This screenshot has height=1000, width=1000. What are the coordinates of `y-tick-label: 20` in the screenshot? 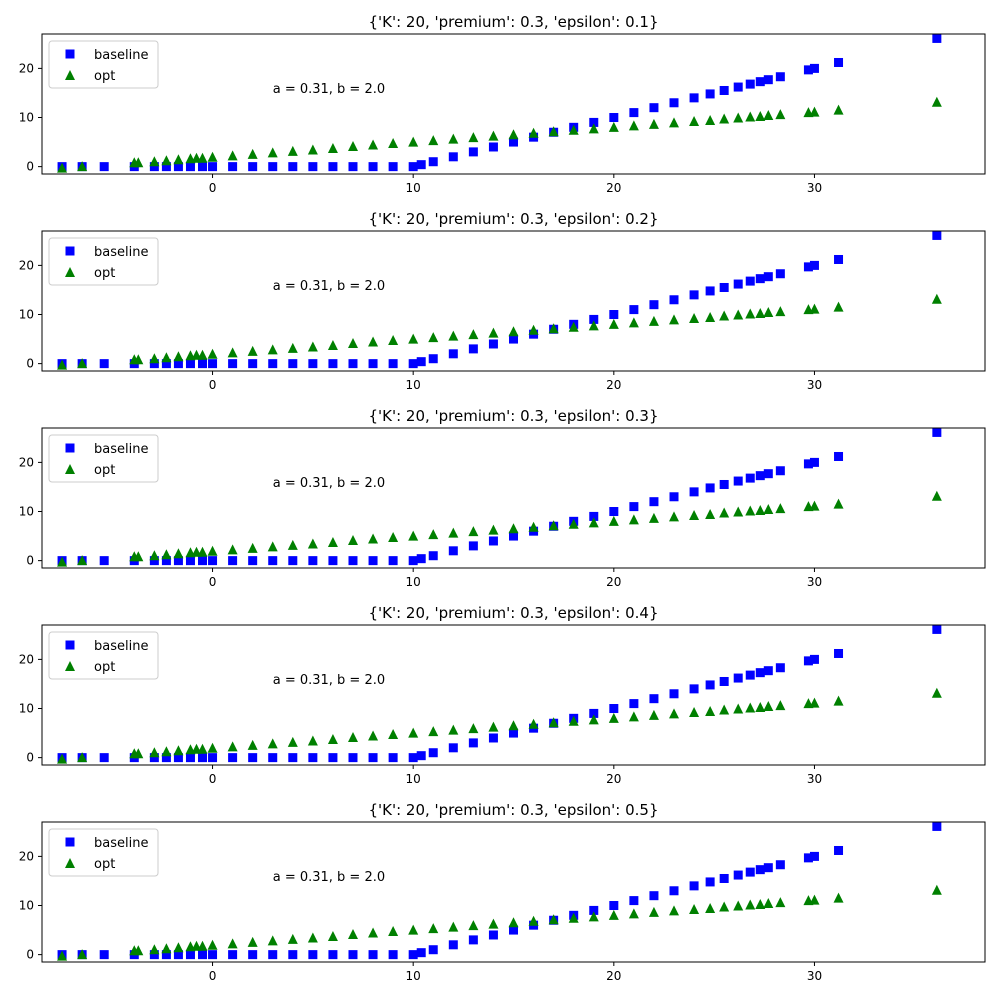 It's located at (26, 265).